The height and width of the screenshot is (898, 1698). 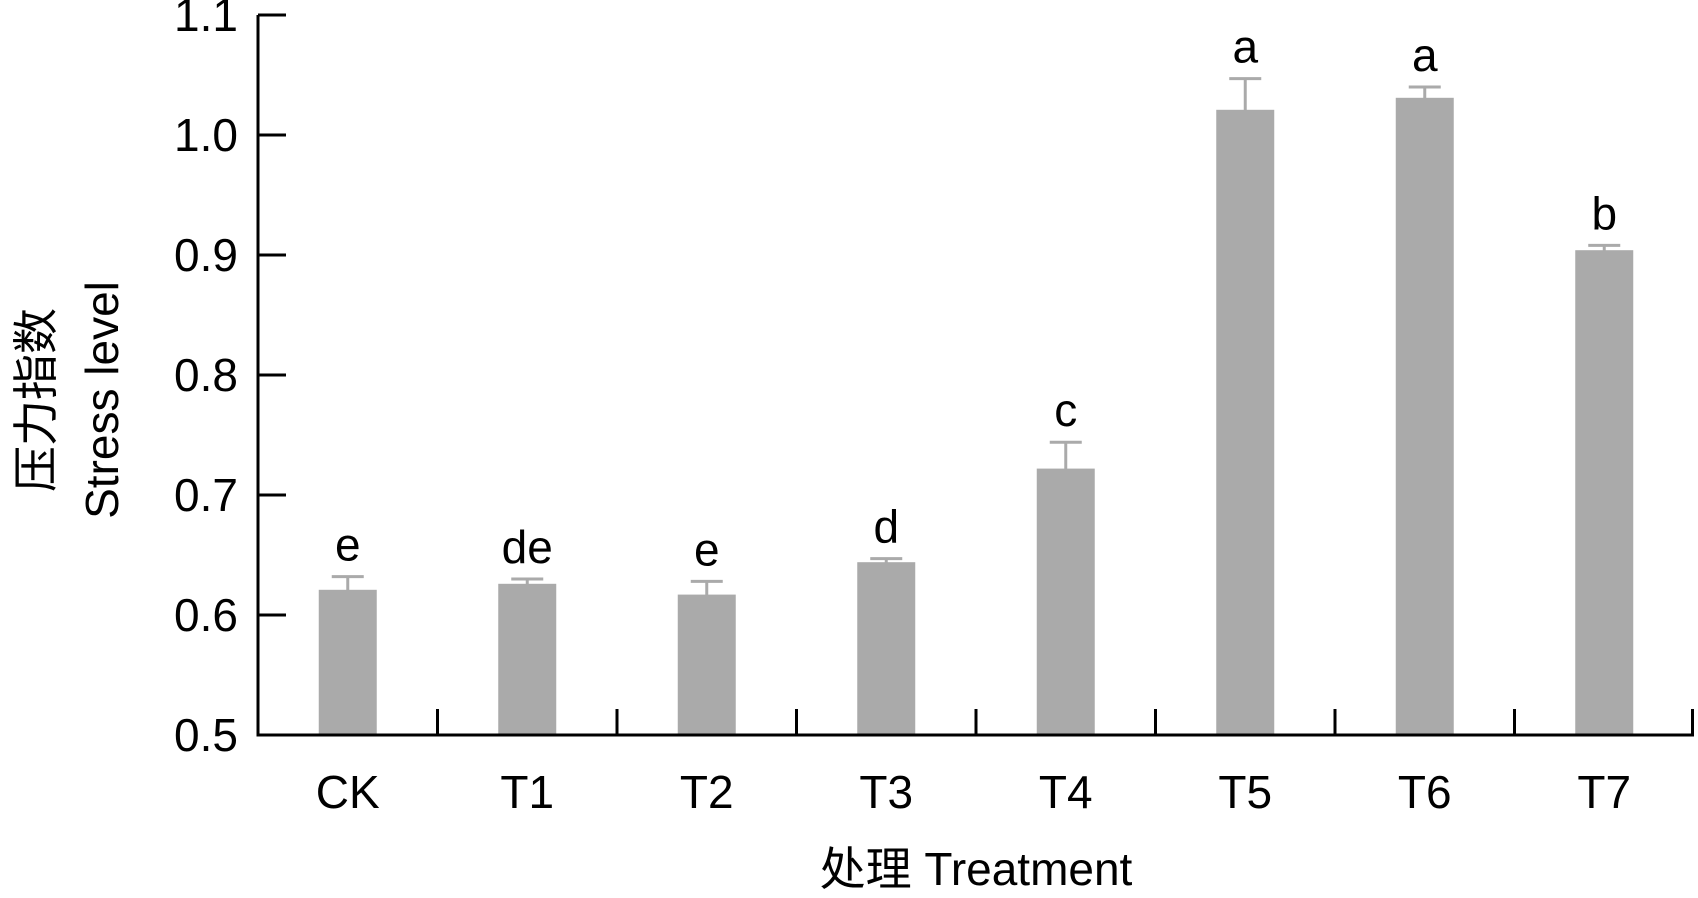 What do you see at coordinates (206, 495) in the screenshot?
I see `y-tick-label: 0.7` at bounding box center [206, 495].